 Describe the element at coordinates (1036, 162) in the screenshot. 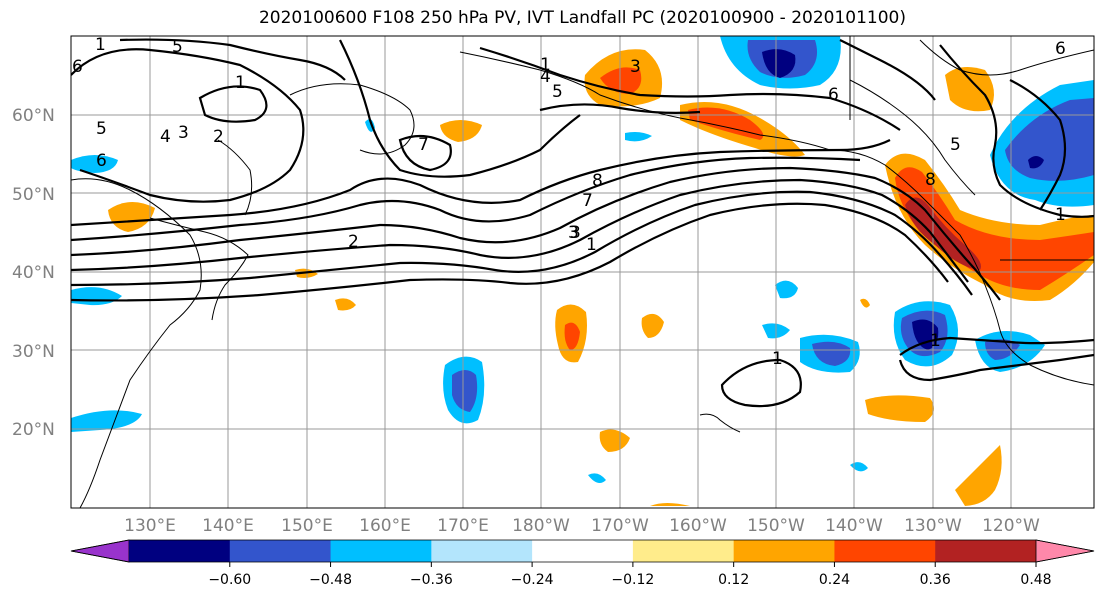

I see `anomaly-blob-canada-east-max` at that location.